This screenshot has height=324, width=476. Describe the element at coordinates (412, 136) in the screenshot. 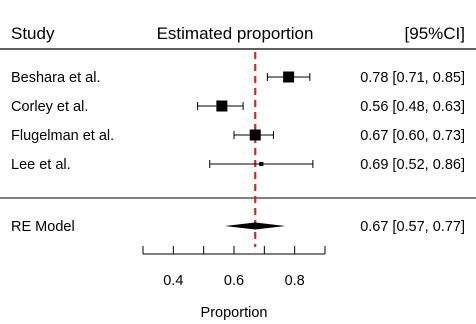

I see `ci-text: 0.67 [0.60, 0.73]` at that location.